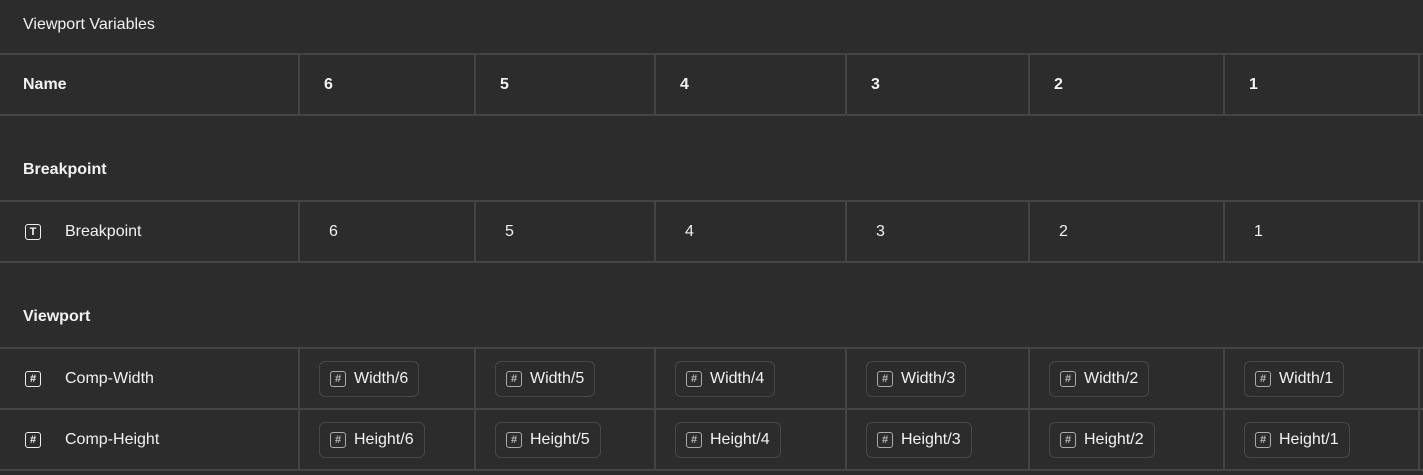 The width and height of the screenshot is (1423, 475). I want to click on value-cell: 2, so click(1127, 232).